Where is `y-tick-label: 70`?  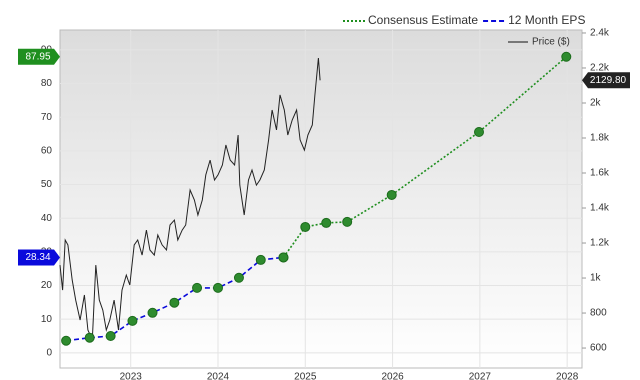
y-tick-label: 70 is located at coordinates (47, 117).